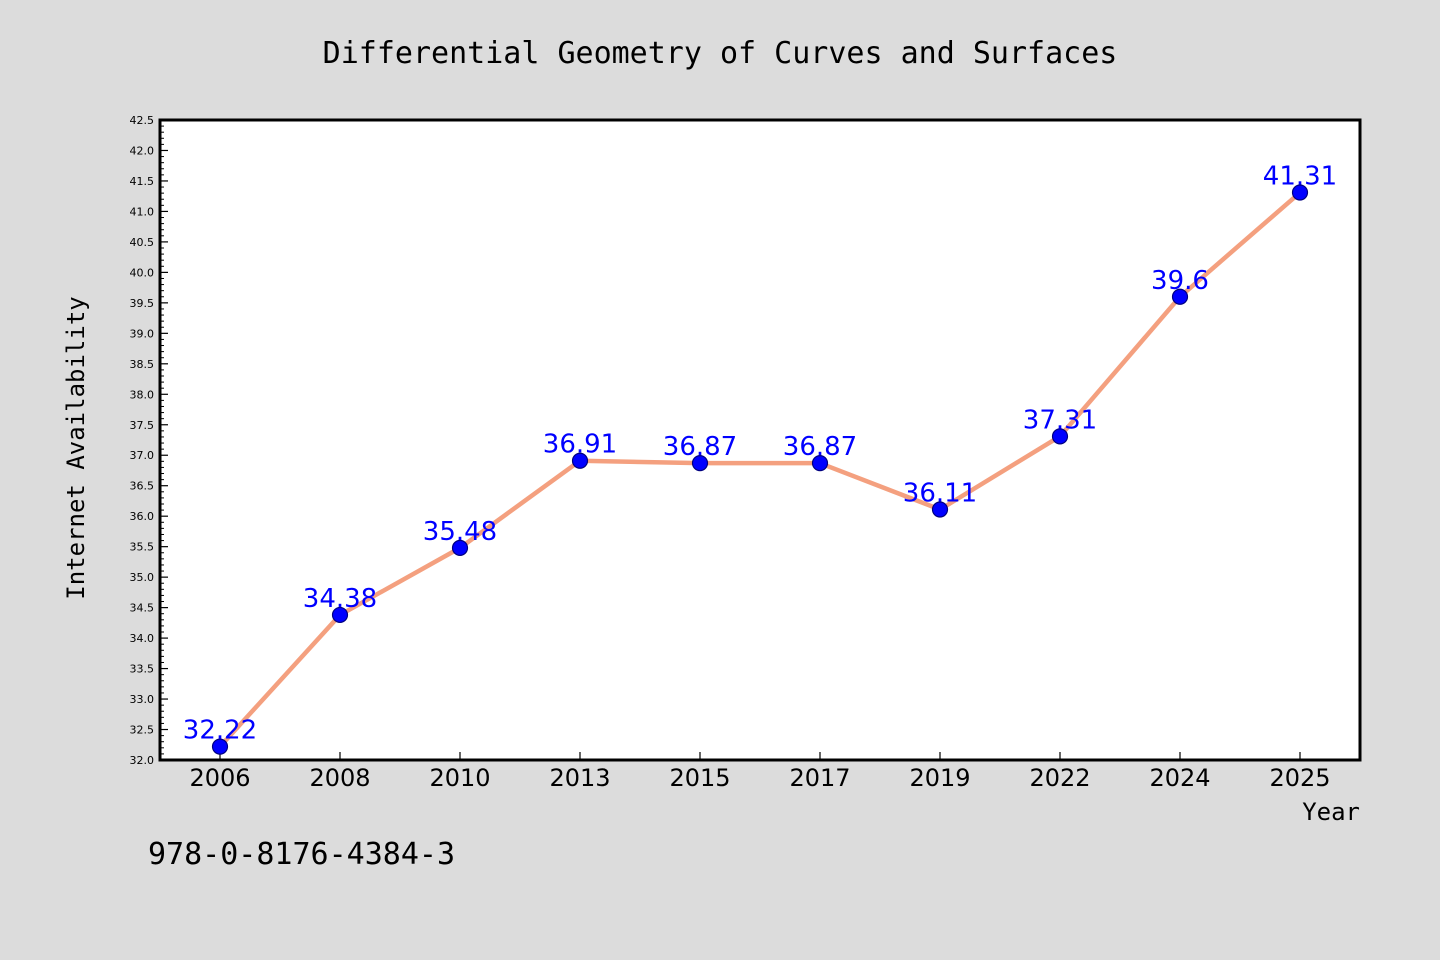  Describe the element at coordinates (1060, 420) in the screenshot. I see `data-label: 37.31` at that location.